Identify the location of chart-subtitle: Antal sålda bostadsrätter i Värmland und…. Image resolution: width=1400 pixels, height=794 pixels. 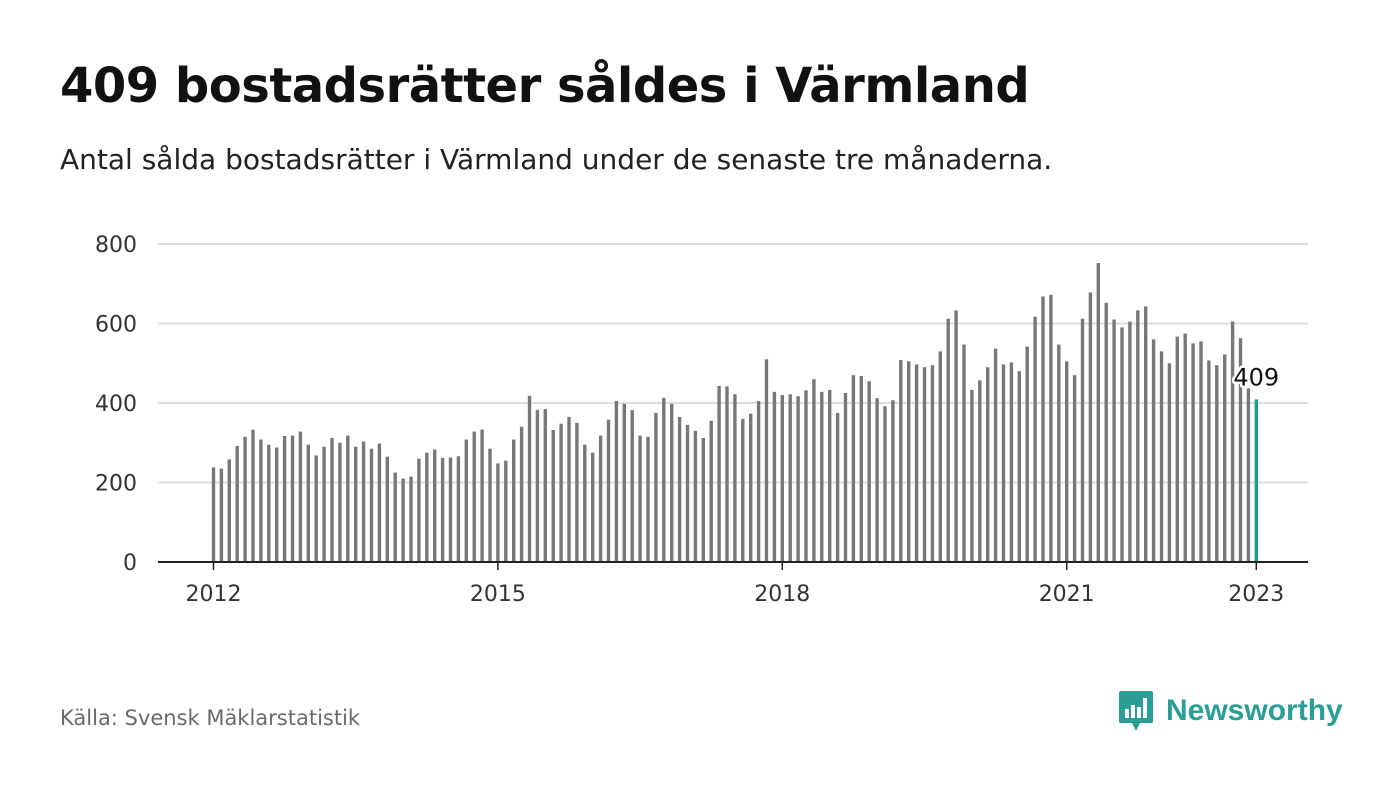
(556, 159).